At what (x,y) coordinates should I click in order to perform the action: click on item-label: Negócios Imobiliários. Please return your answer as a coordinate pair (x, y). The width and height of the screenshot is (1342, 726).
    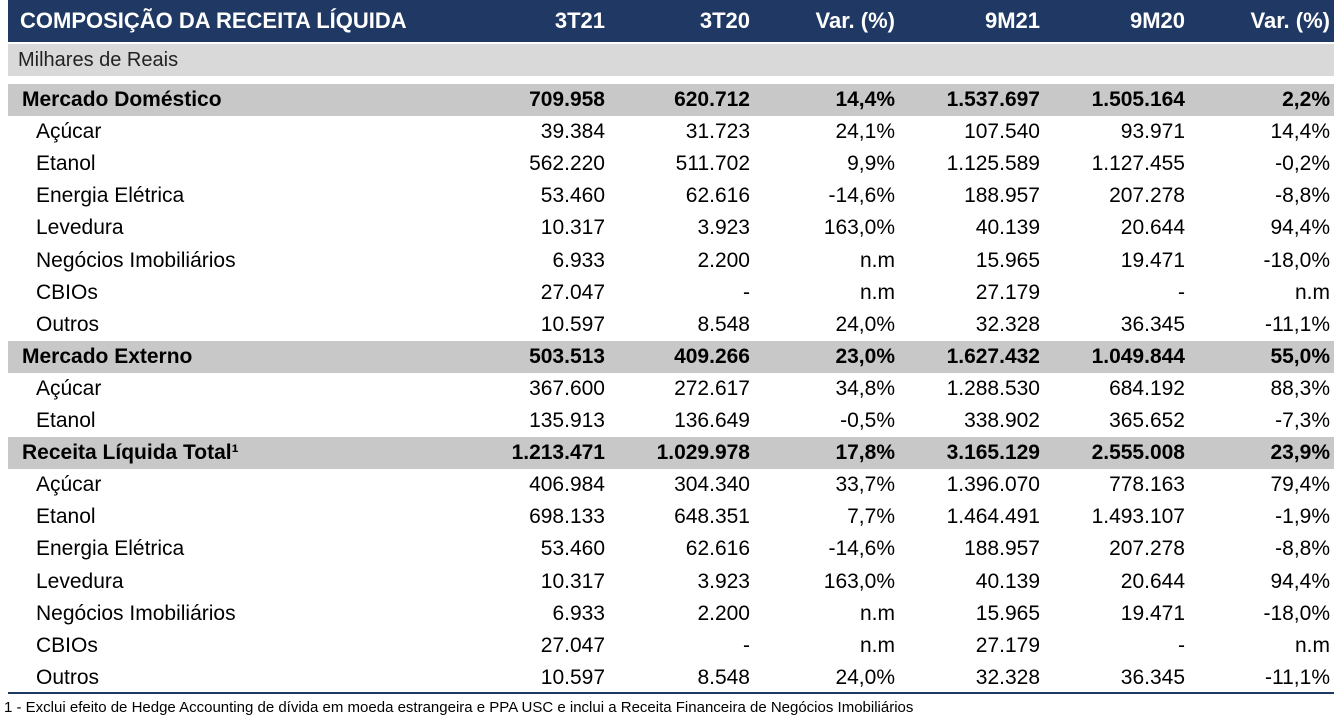
    Looking at the image, I should click on (136, 613).